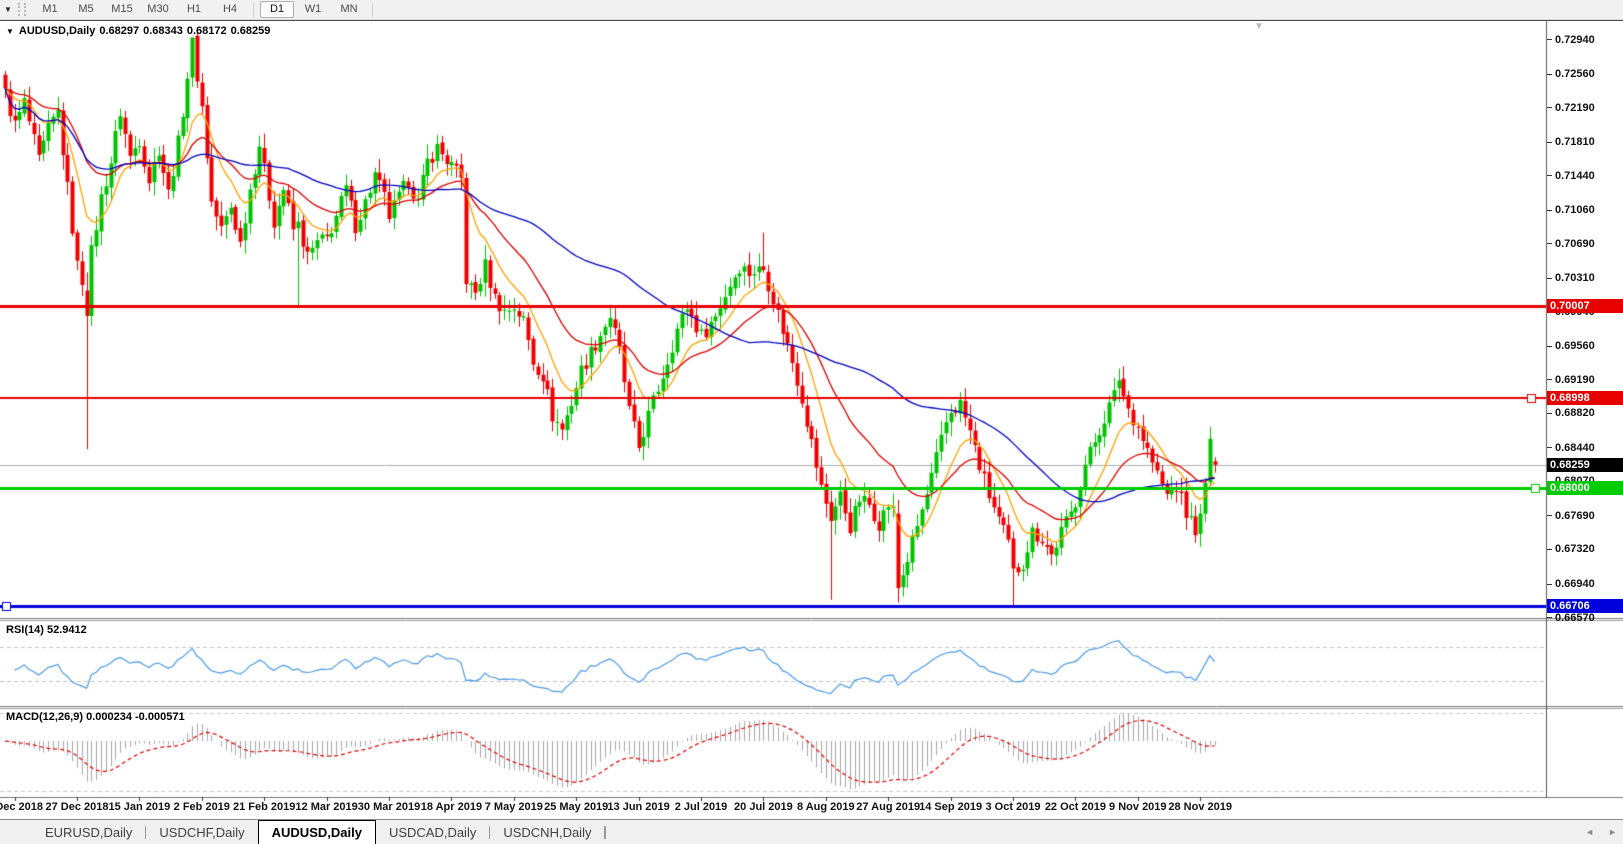 The image size is (1623, 844). I want to click on tab-scroll-right-icon: ►, so click(1612, 832).